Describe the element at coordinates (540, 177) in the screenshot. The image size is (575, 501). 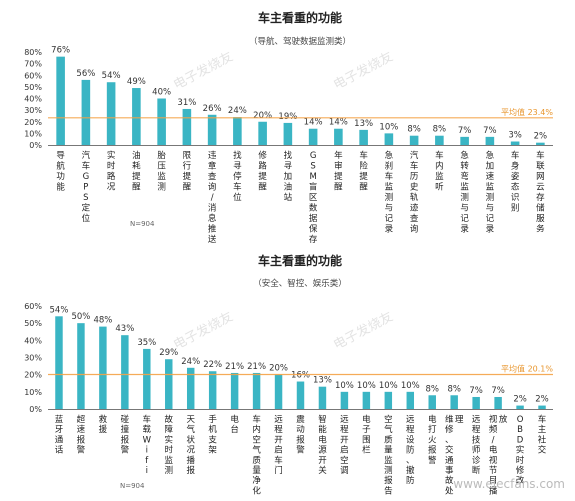
I see `x-tick-char: 网` at that location.